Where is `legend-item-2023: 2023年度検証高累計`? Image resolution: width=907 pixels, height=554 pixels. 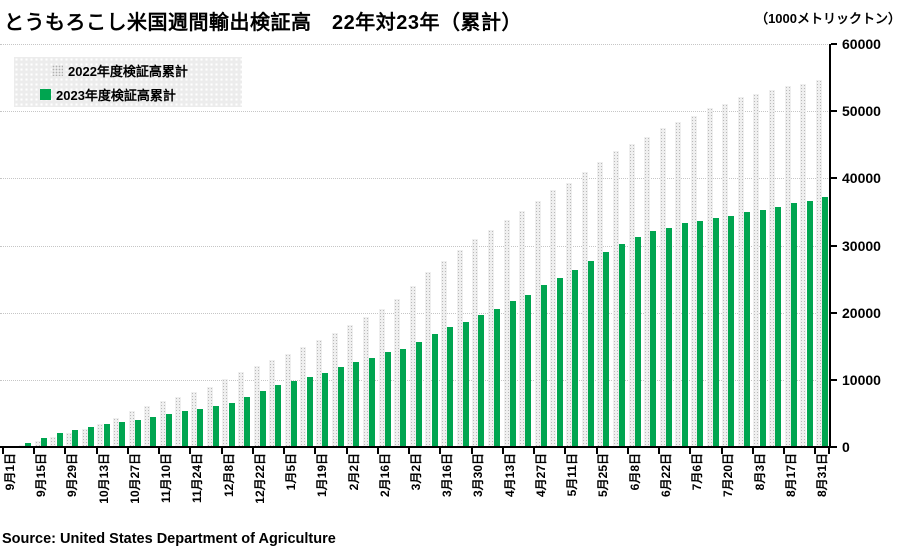
legend-item-2023: 2023年度検証高累計 is located at coordinates (128, 94).